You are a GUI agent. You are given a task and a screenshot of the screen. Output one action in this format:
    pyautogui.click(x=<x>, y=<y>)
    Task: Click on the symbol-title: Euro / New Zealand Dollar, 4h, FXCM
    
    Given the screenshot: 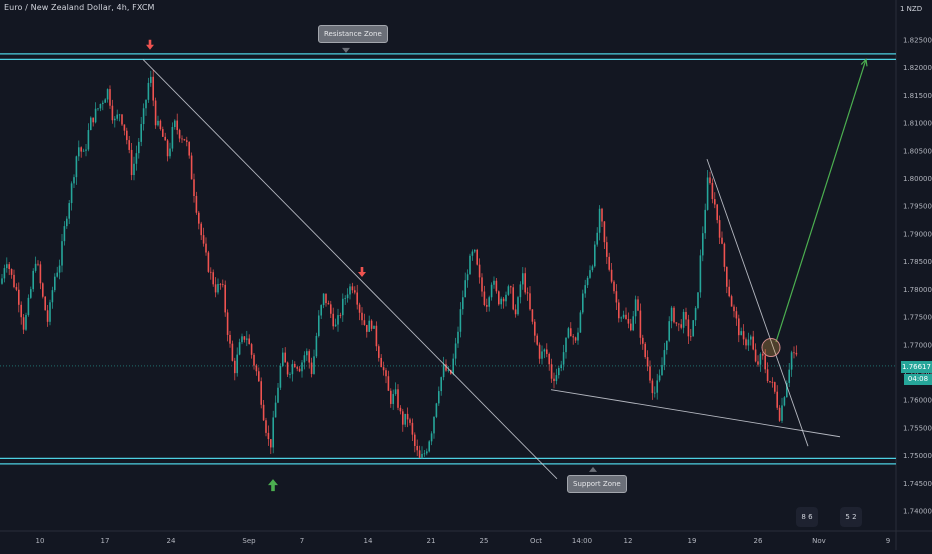 What is the action you would take?
    pyautogui.click(x=79, y=7)
    